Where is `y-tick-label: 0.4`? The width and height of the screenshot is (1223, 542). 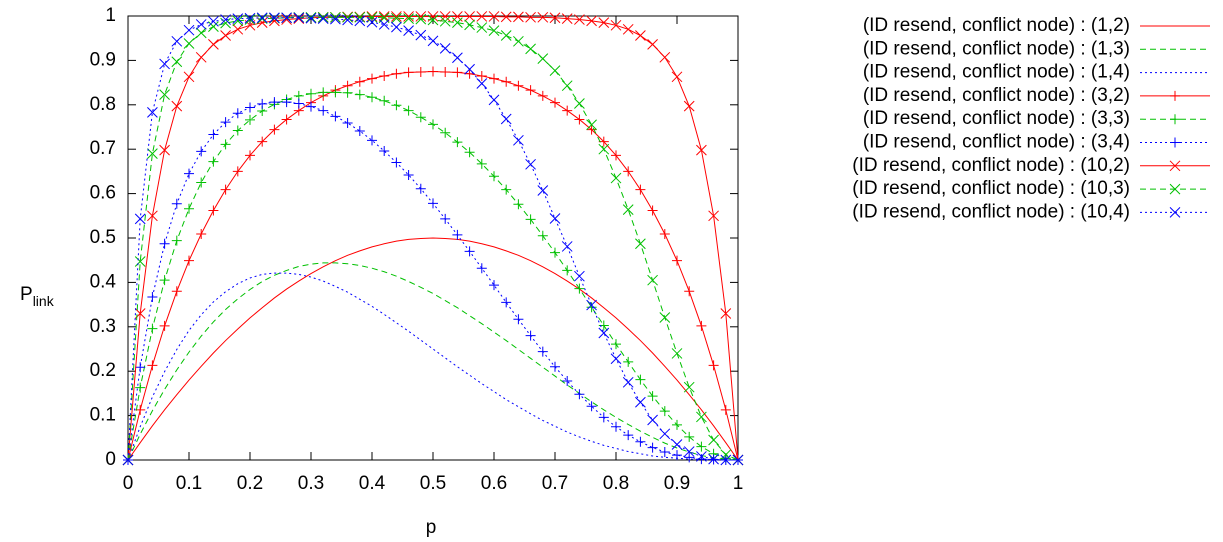 y-tick-label: 0.4 is located at coordinates (103, 281).